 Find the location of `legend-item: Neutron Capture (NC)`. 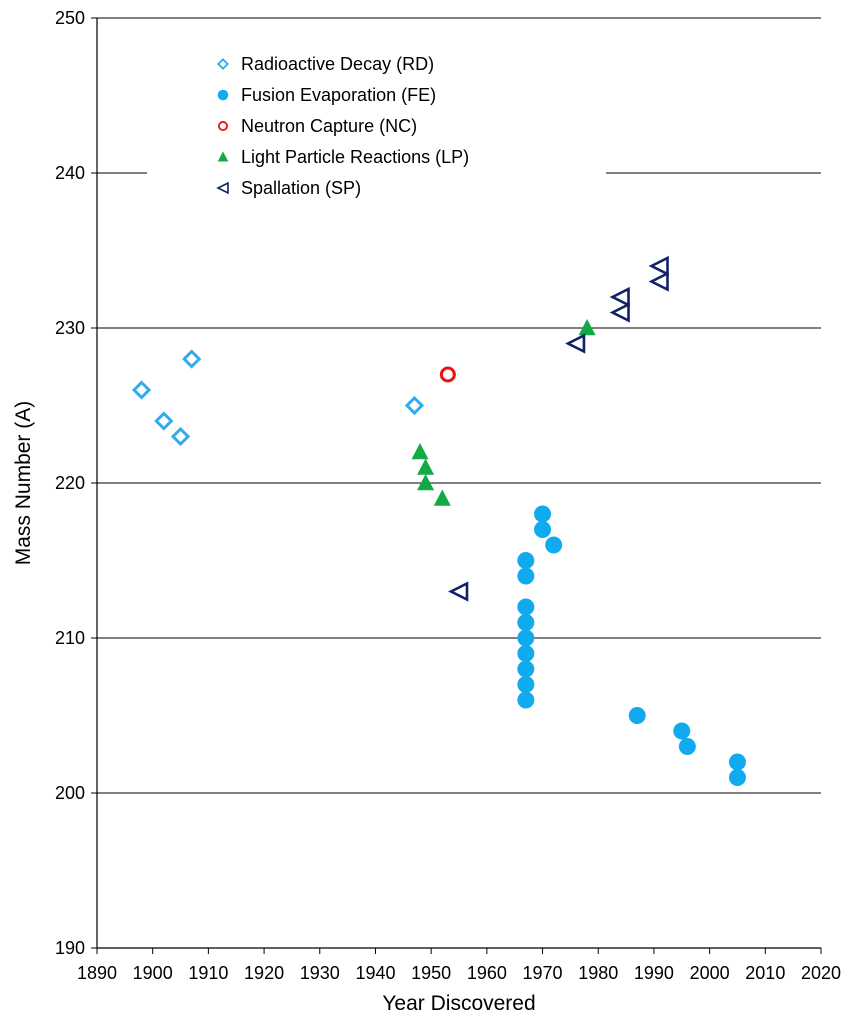

legend-item: Neutron Capture (NC) is located at coordinates (317, 126).